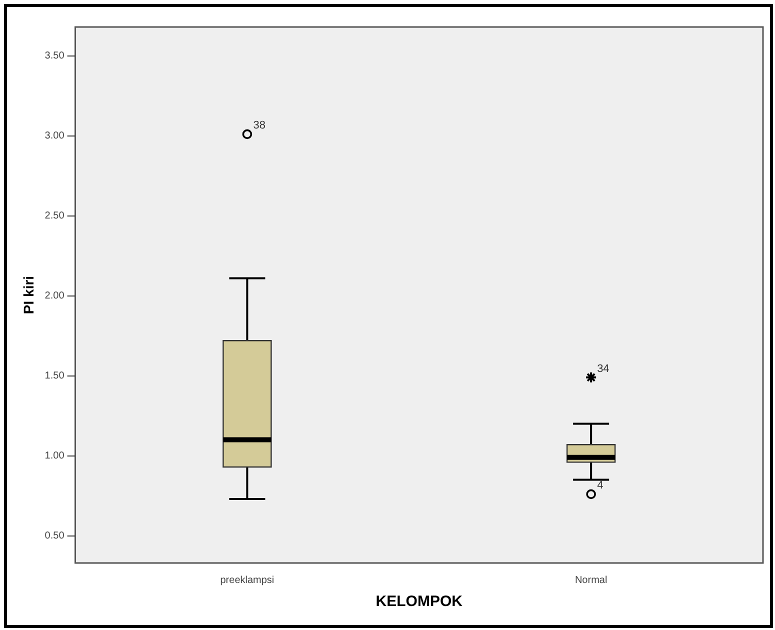 Image resolution: width=775 pixels, height=630 pixels. What do you see at coordinates (247, 580) in the screenshot?
I see `x-tick-label: preeklampsi` at bounding box center [247, 580].